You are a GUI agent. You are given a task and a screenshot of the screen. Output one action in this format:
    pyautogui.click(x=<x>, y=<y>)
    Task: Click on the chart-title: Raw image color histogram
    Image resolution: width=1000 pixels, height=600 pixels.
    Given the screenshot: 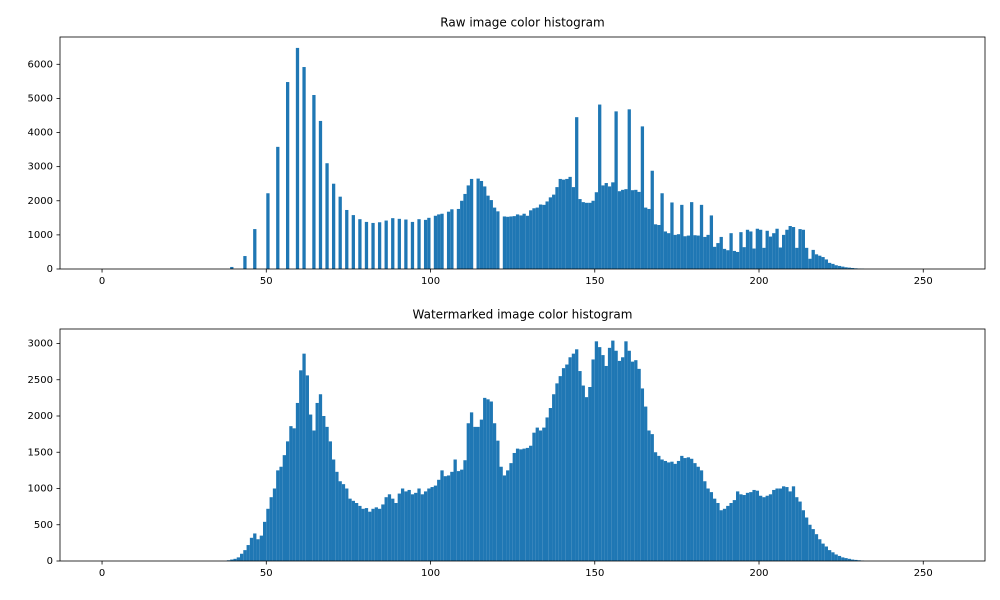 What is the action you would take?
    pyautogui.click(x=522, y=23)
    